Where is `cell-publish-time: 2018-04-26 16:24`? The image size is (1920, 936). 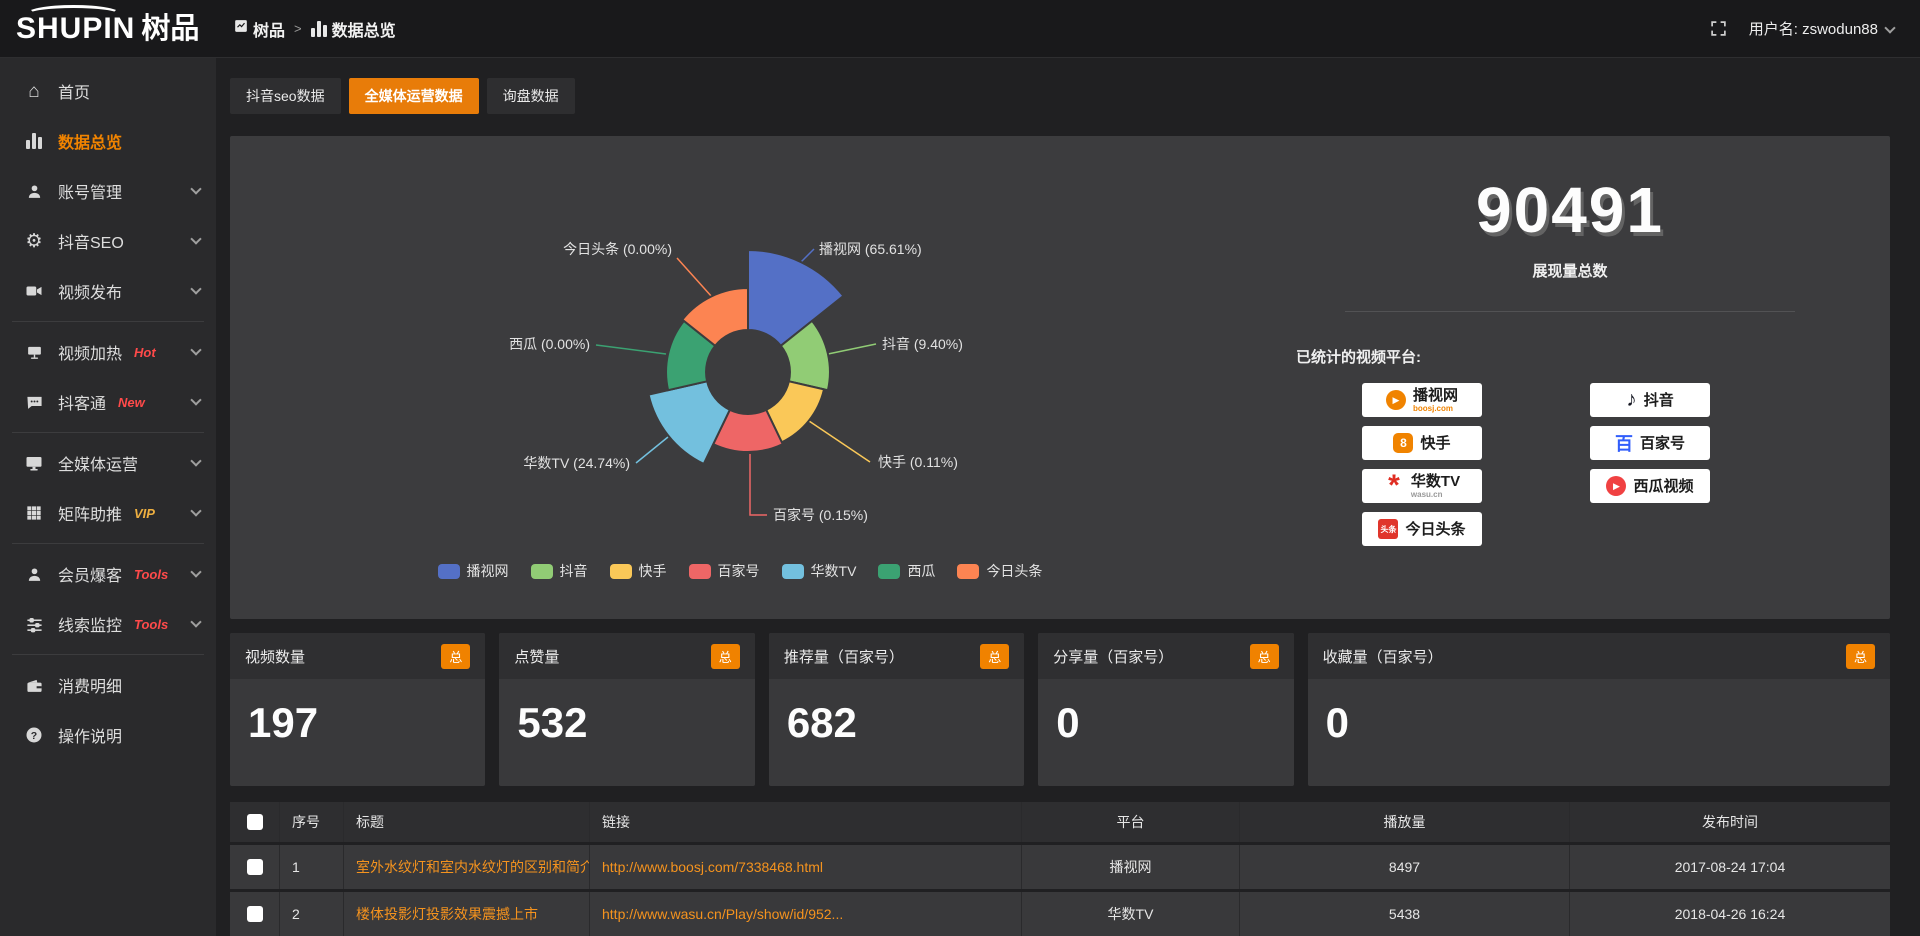
cell-publish-time: 2018-04-26 16:24 is located at coordinates (1730, 914).